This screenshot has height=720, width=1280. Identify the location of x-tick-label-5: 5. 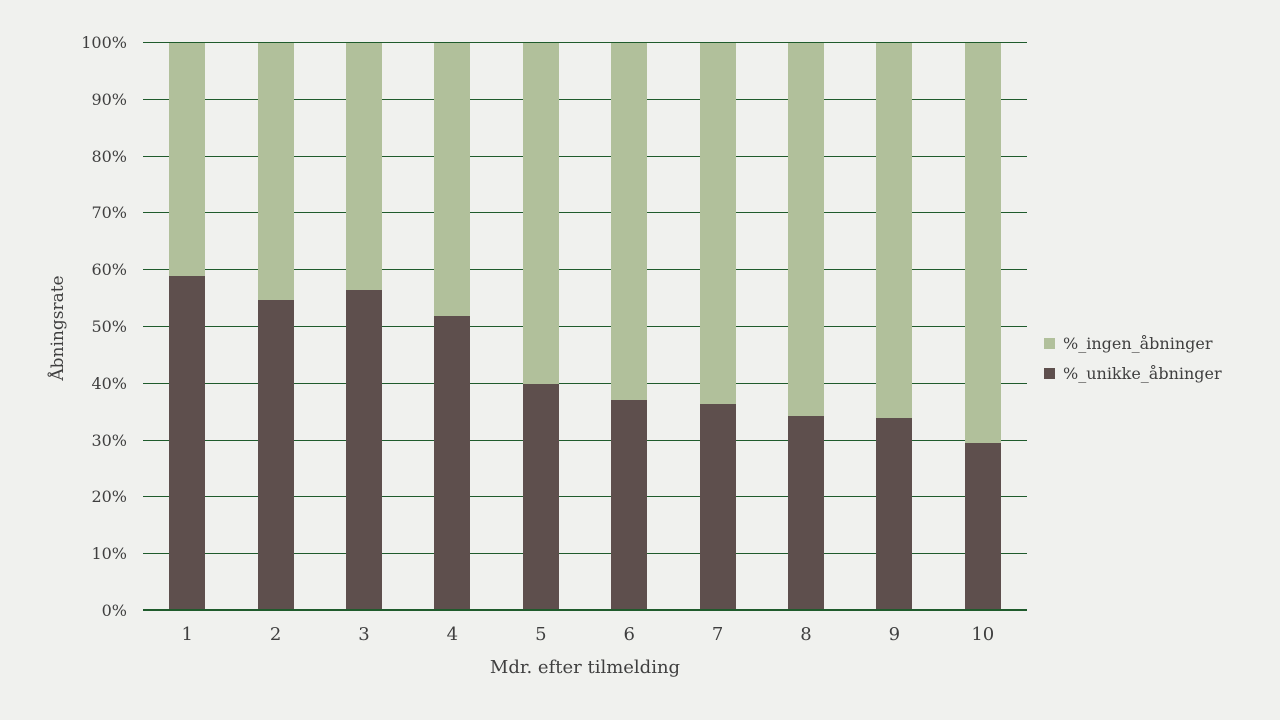
(541, 634).